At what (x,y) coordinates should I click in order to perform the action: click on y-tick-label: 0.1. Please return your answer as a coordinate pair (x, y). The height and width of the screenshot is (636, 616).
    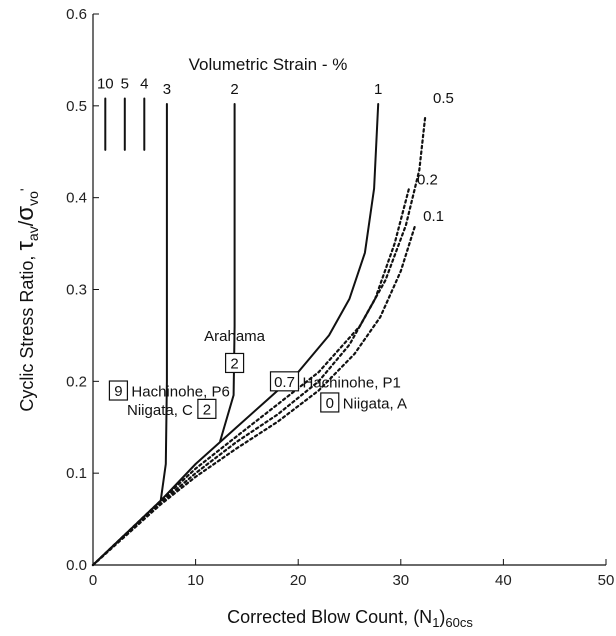
    Looking at the image, I should click on (76, 473).